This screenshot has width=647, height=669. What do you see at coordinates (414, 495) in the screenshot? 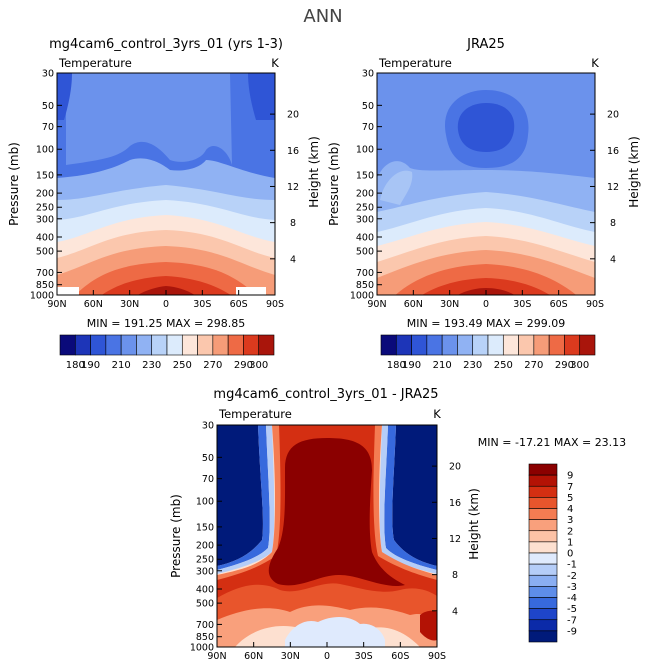
I see `contour-fill-neg9-right` at bounding box center [414, 495].